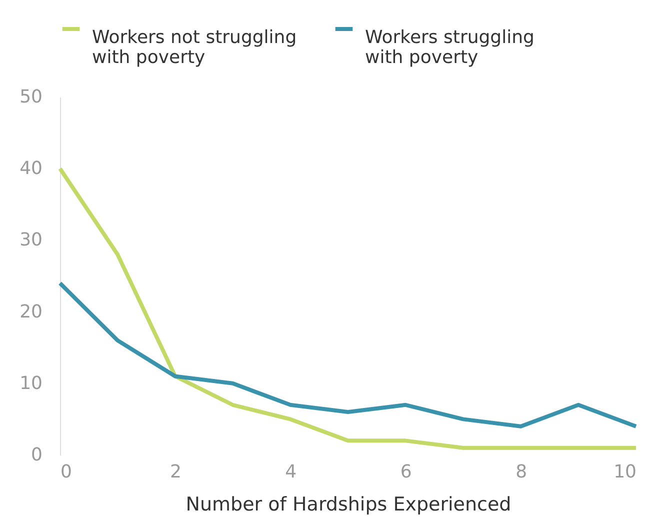 The height and width of the screenshot is (527, 659). What do you see at coordinates (349, 505) in the screenshot?
I see `x-axis-title: Number of Hardships Experienced` at bounding box center [349, 505].